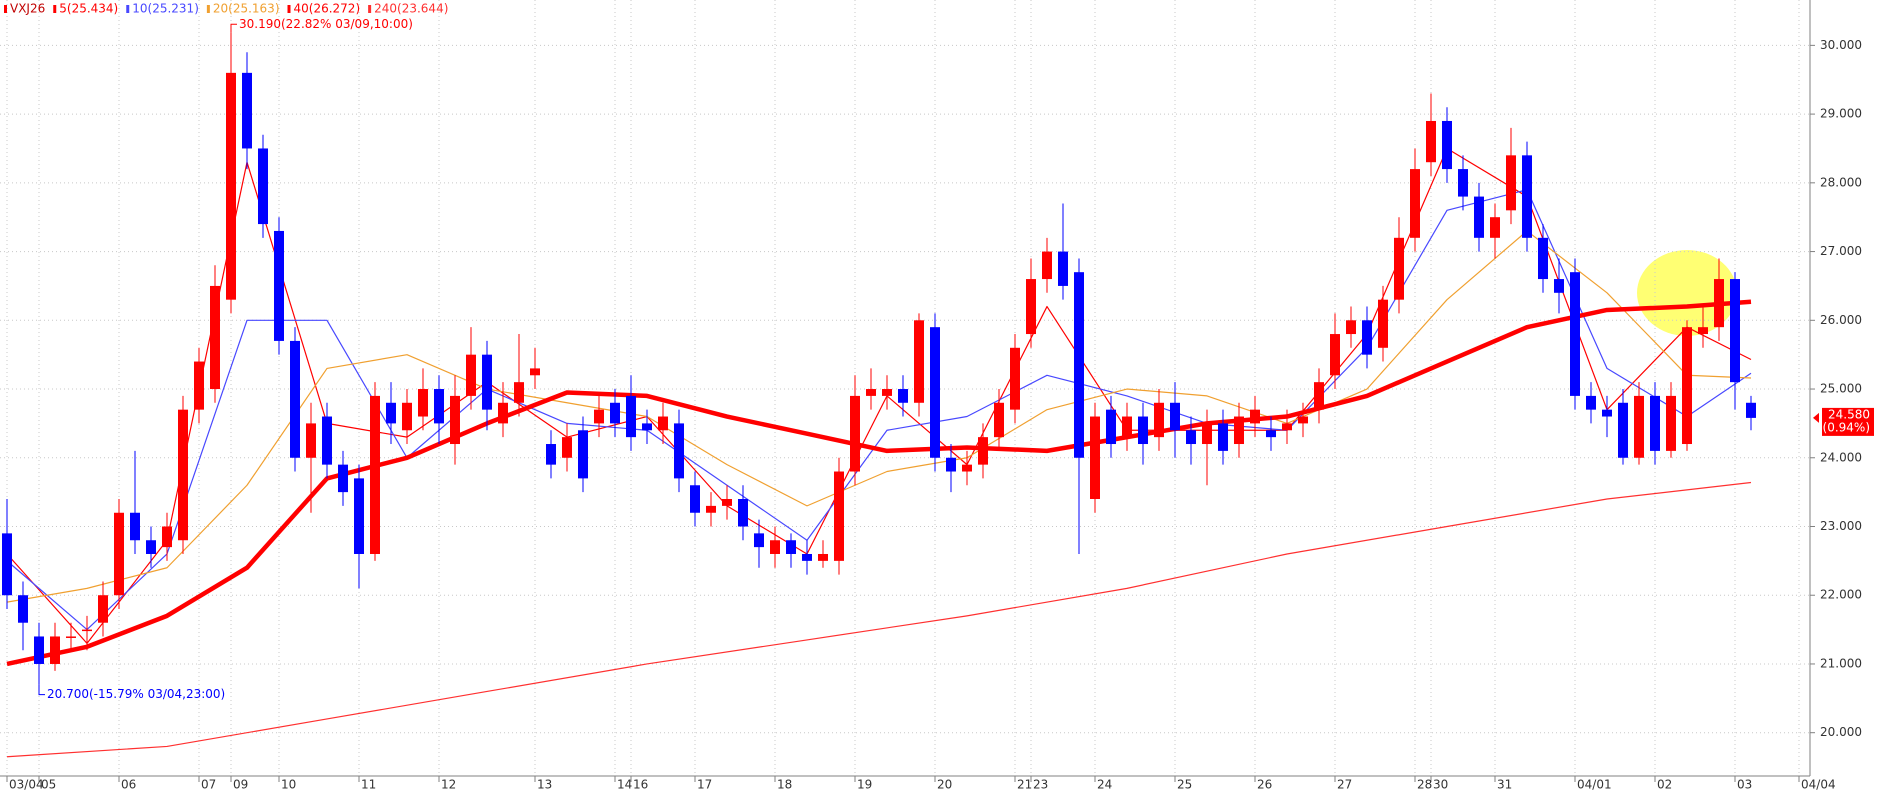  Describe the element at coordinates (1344, 785) in the screenshot. I see `x-tick-label: 27` at that location.